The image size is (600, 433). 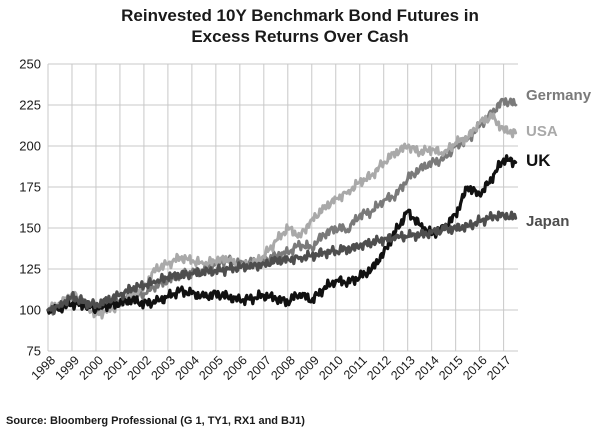 What do you see at coordinates (30, 228) in the screenshot?
I see `y-tick-label: 150` at bounding box center [30, 228].